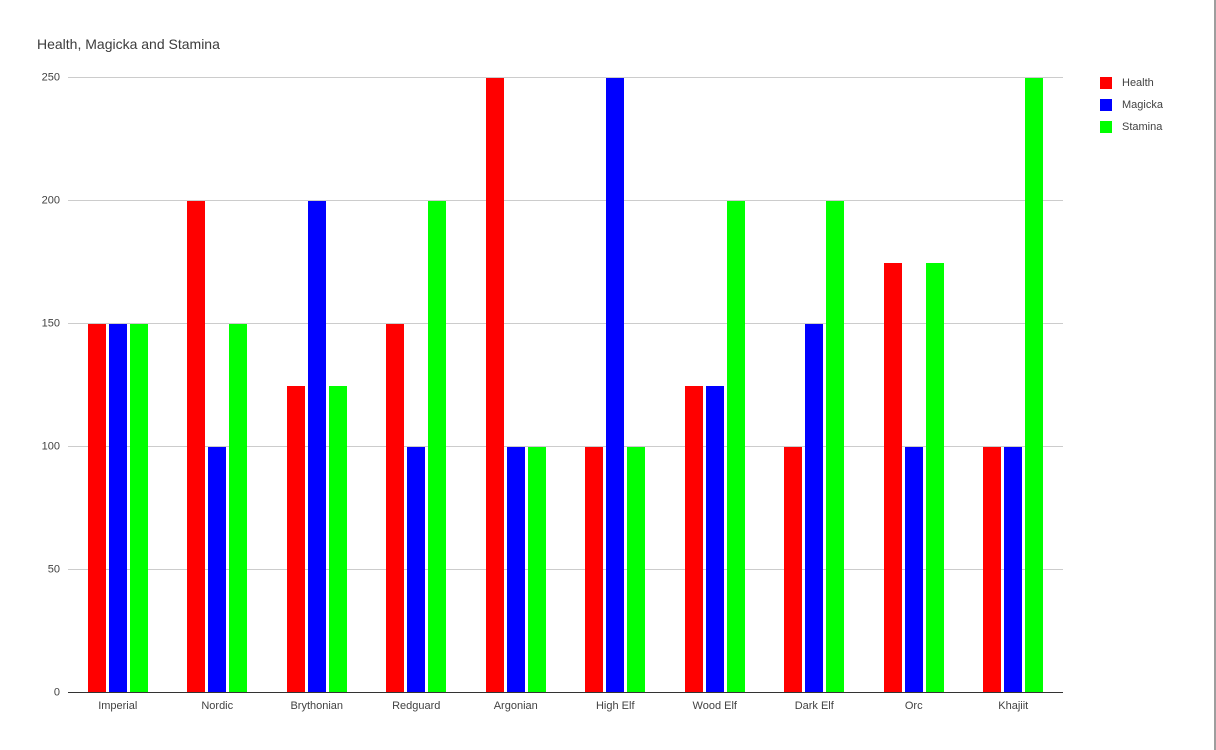  I want to click on bar-health-khajiit, so click(992, 570).